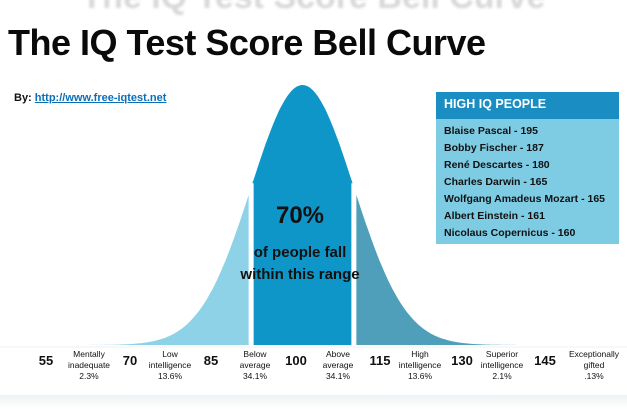 The image size is (627, 409). Describe the element at coordinates (100, 98) in the screenshot. I see `source-link: http://www.free-iqtest.net` at that location.